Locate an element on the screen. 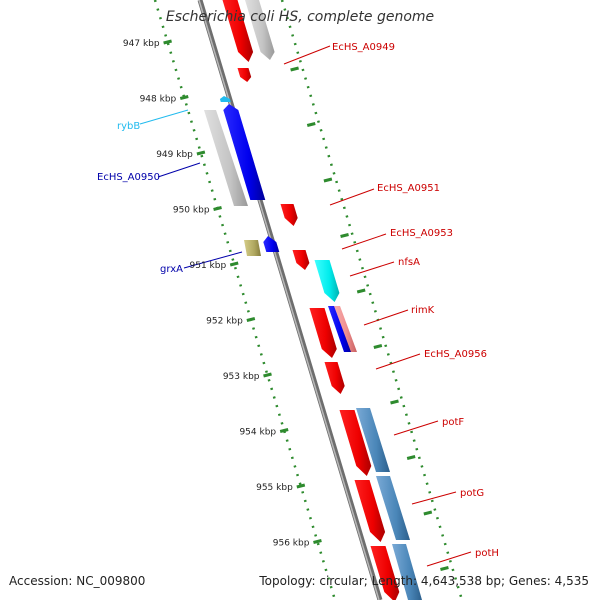  gene-label: EcHS_A0951 is located at coordinates (408, 188).